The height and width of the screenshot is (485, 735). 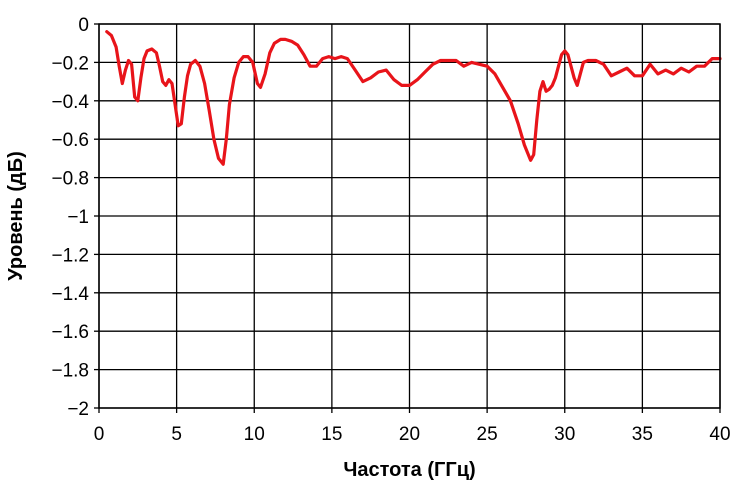 I want to click on x-tick-label: 35, so click(x=642, y=434).